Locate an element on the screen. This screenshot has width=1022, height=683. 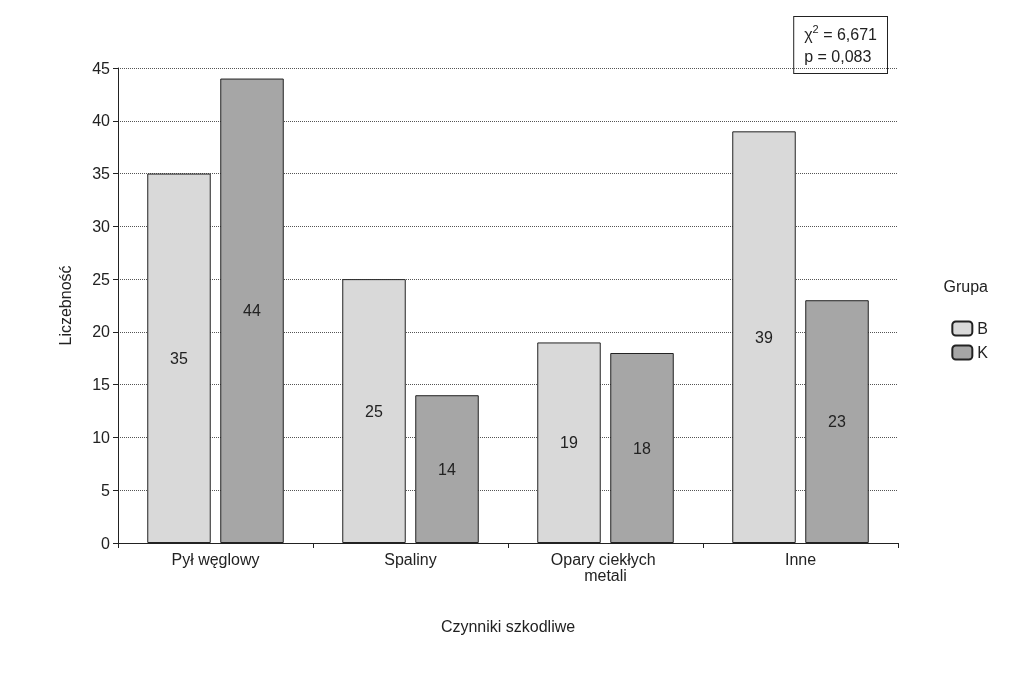
data-label: 35 is located at coordinates (179, 358).